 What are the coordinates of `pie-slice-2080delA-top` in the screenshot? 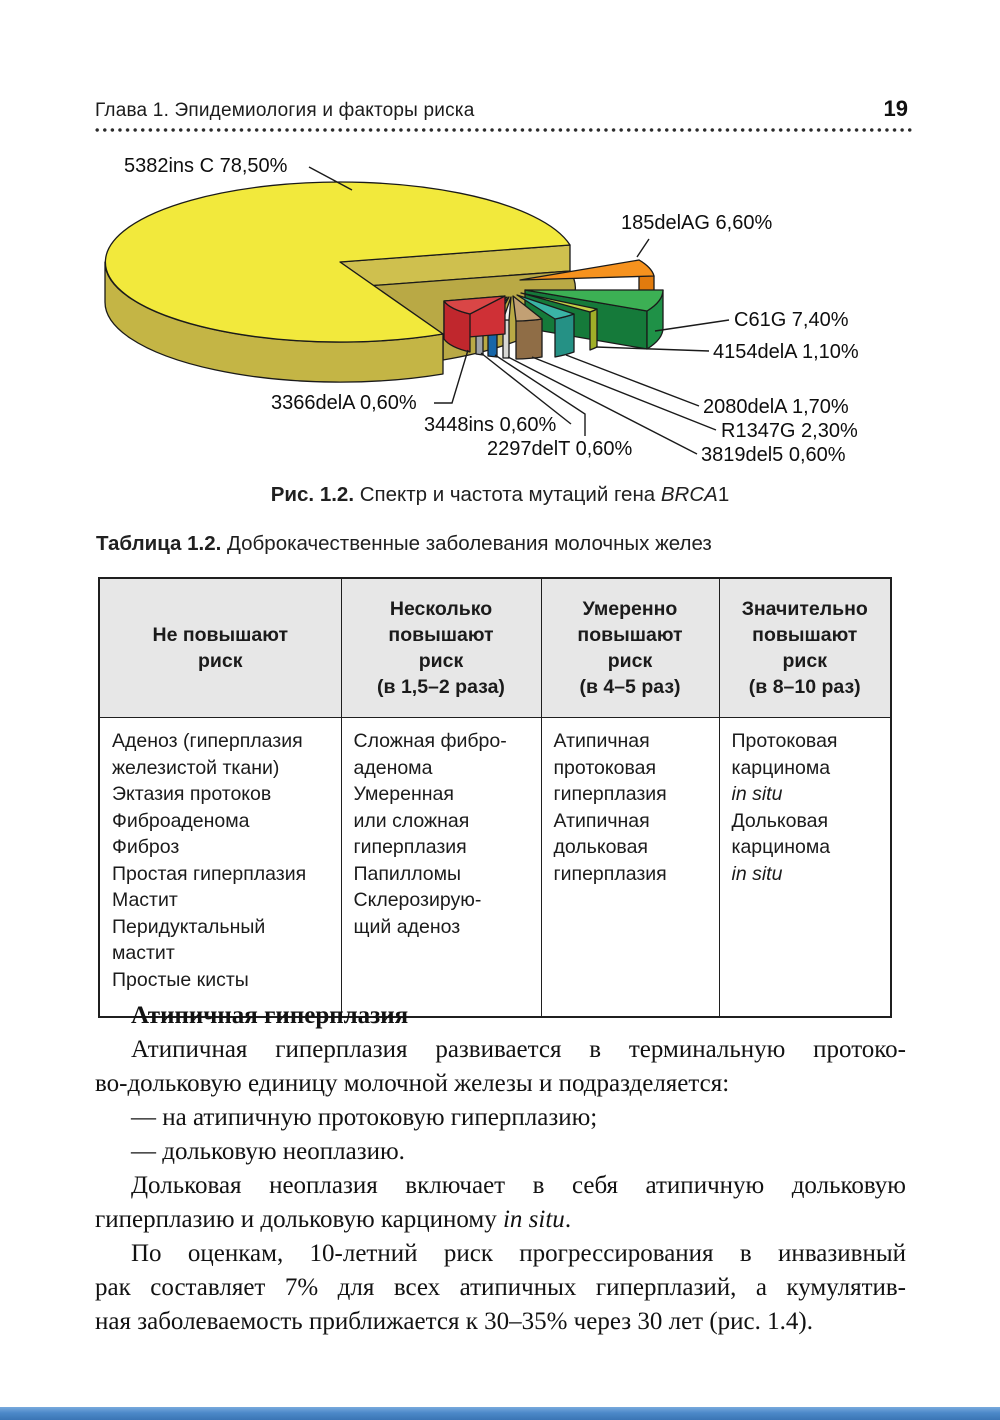 It's located at (545, 307).